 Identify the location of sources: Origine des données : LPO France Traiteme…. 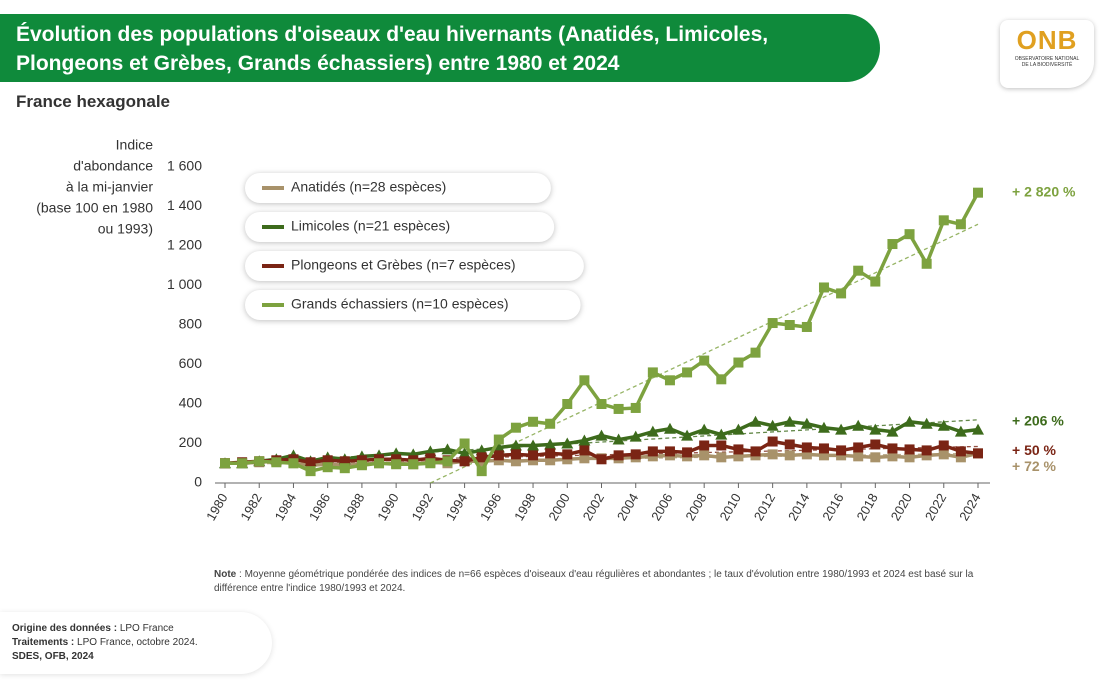
(136, 643).